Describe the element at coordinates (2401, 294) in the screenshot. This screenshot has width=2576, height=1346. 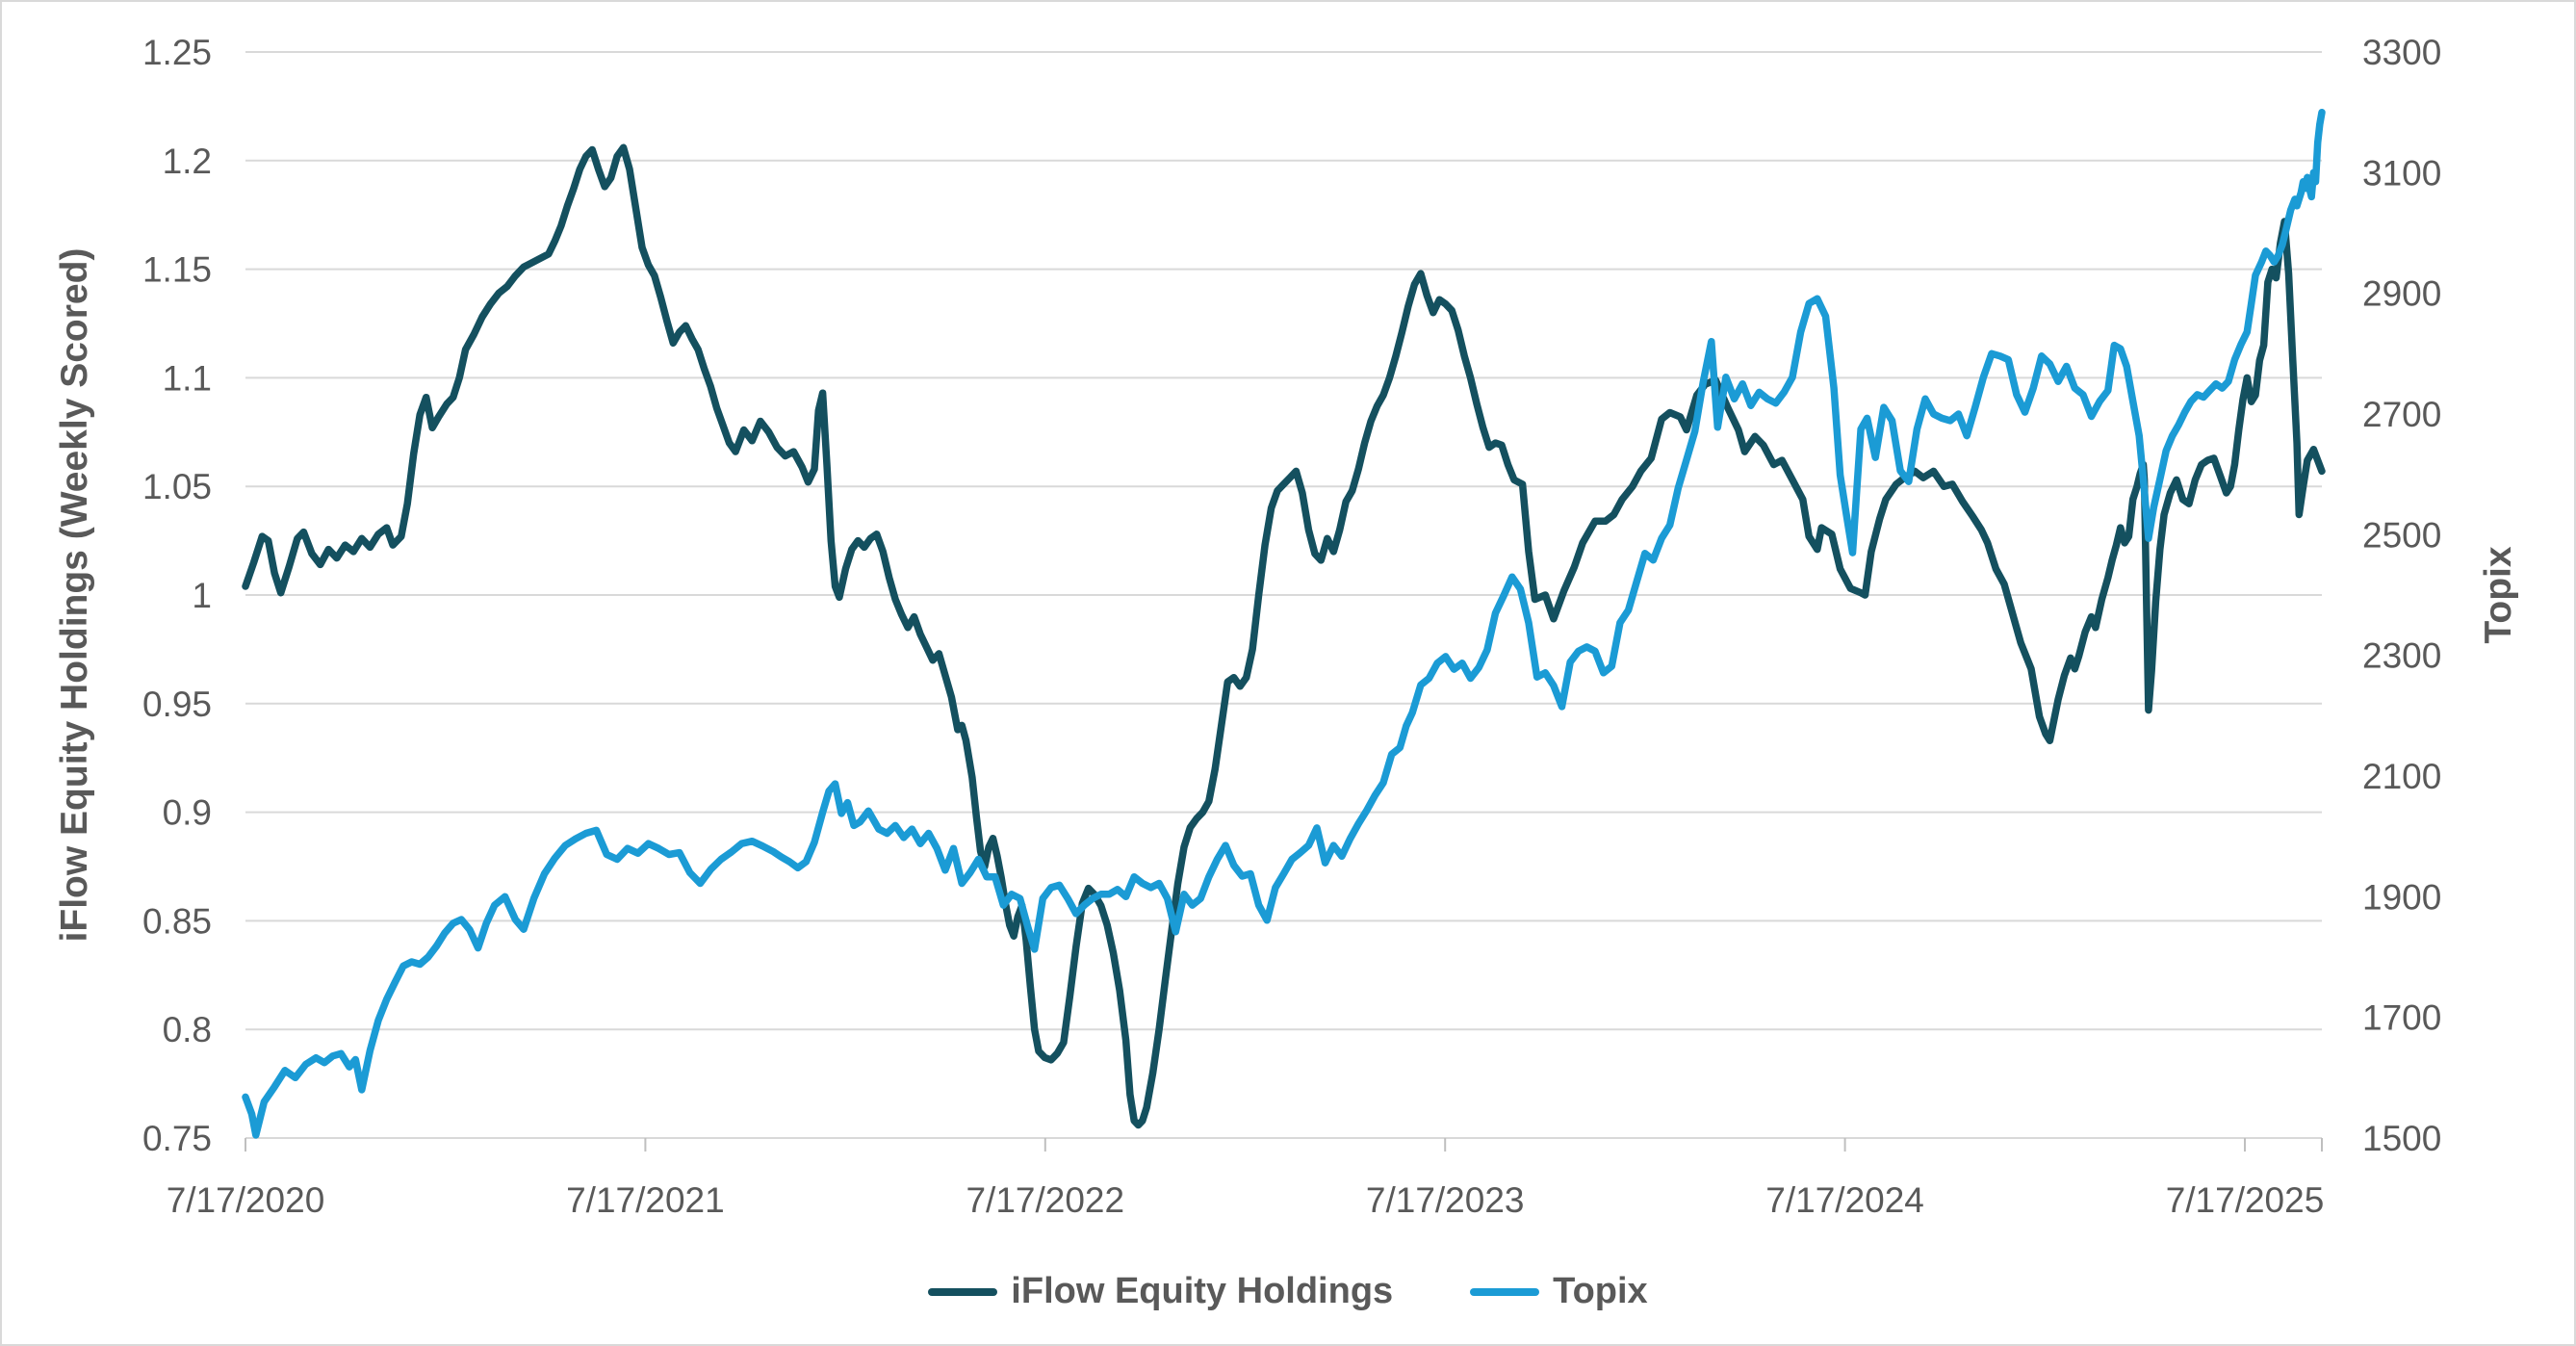
I see `right-axis-tick-label: 2900` at that location.